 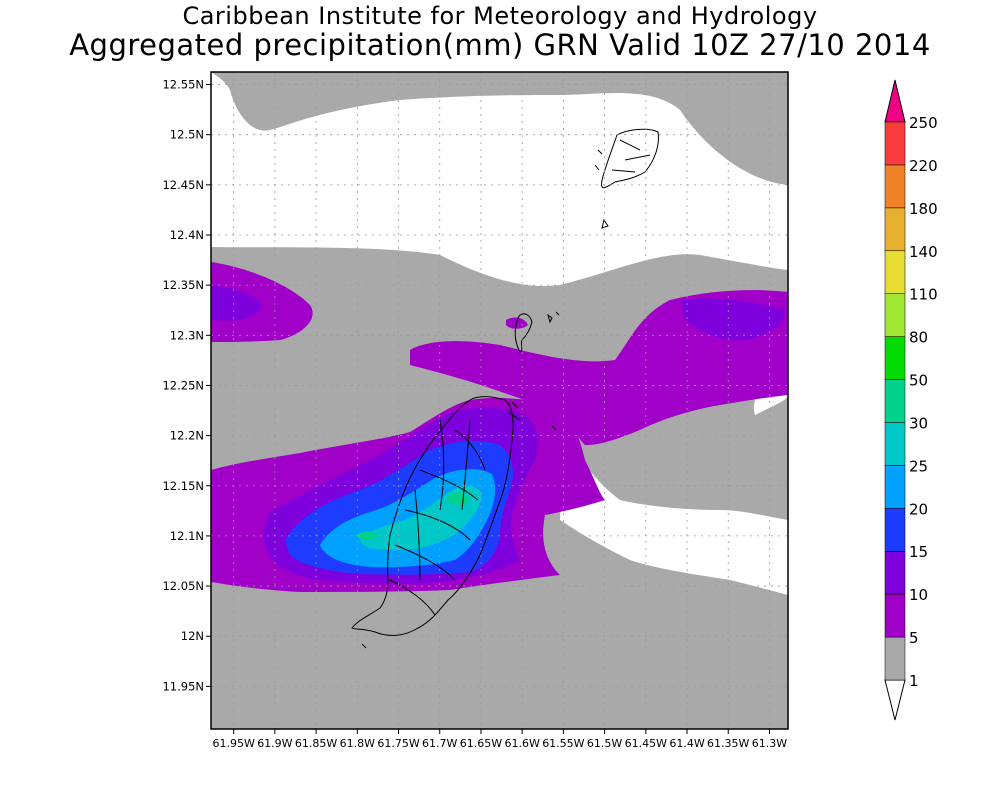 I want to click on lat-tick-label: 12.55N, so click(x=183, y=85).